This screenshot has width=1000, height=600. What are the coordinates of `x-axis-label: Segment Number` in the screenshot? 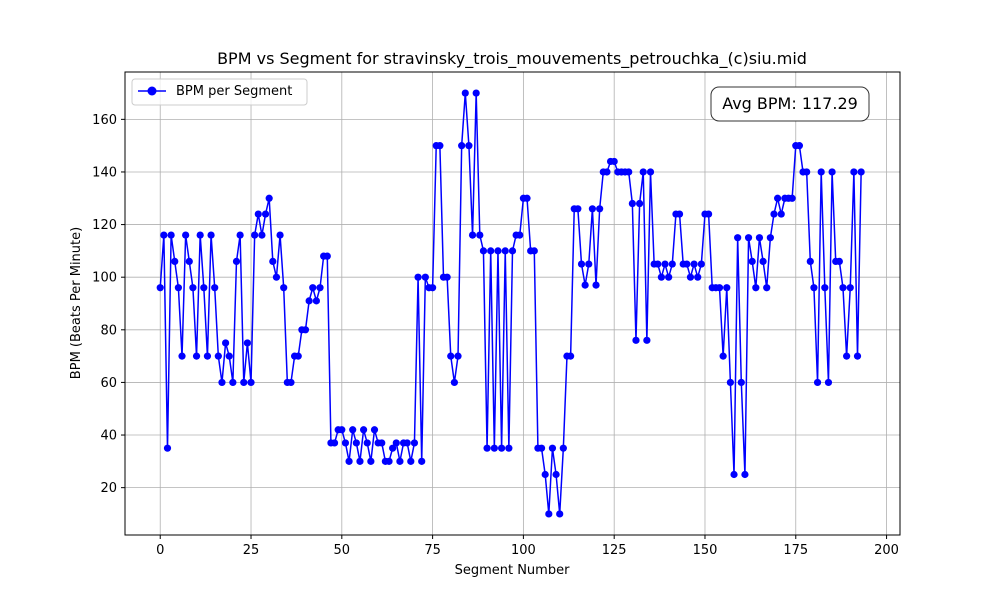 It's located at (513, 570).